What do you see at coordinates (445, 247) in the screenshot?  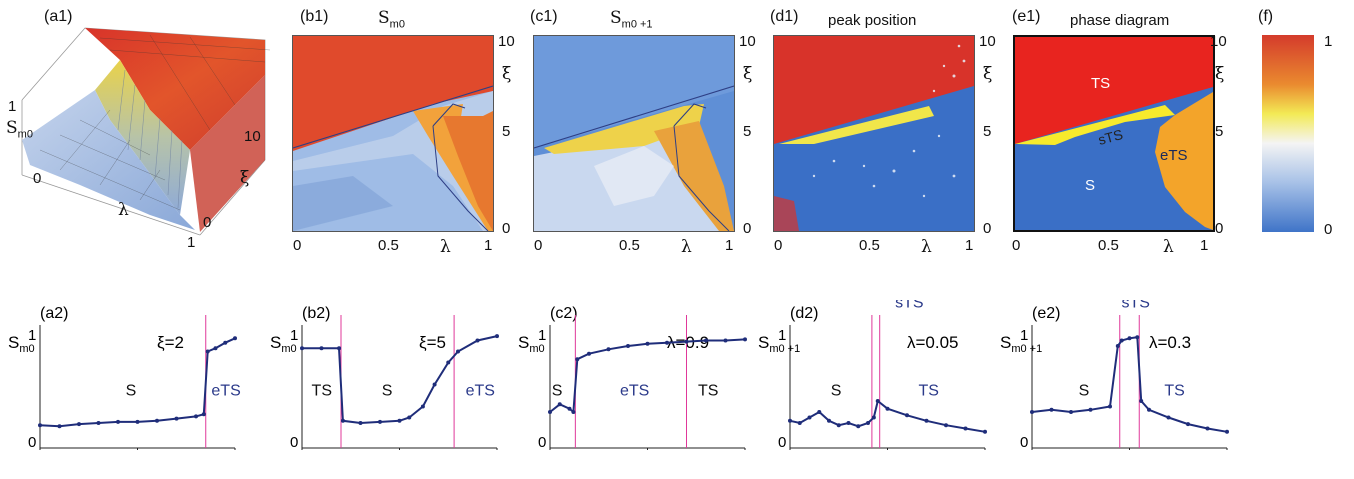 I see `b1-x-label: λ` at bounding box center [445, 247].